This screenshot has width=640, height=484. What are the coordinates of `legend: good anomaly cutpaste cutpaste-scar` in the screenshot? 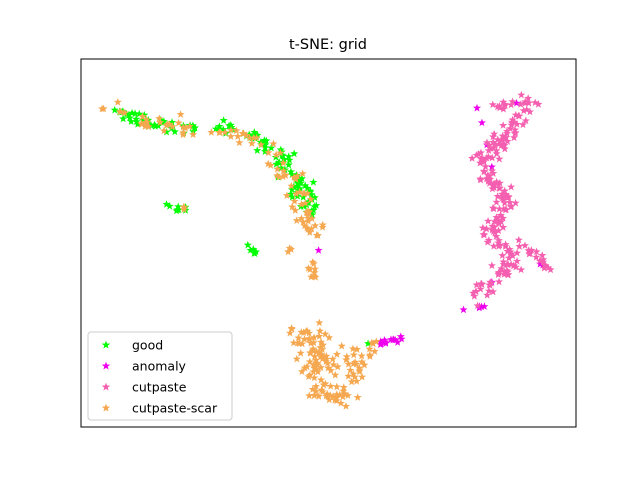 It's located at (160, 376).